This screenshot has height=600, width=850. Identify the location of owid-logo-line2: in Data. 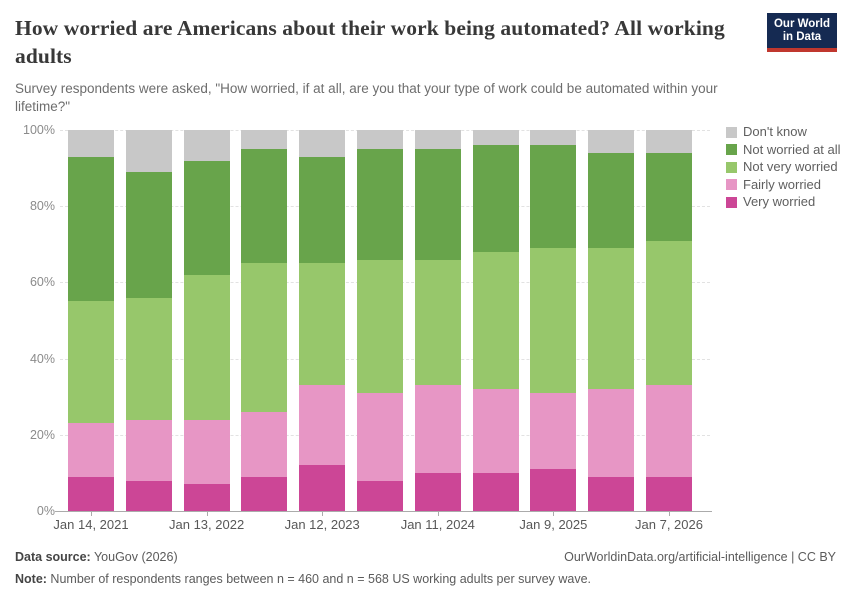
(802, 37).